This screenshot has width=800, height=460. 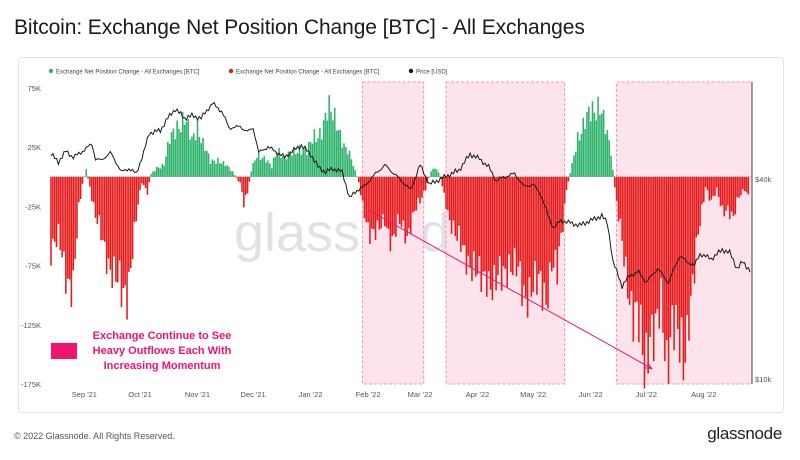 I want to click on y2-tick-label: $10k, so click(x=763, y=379).